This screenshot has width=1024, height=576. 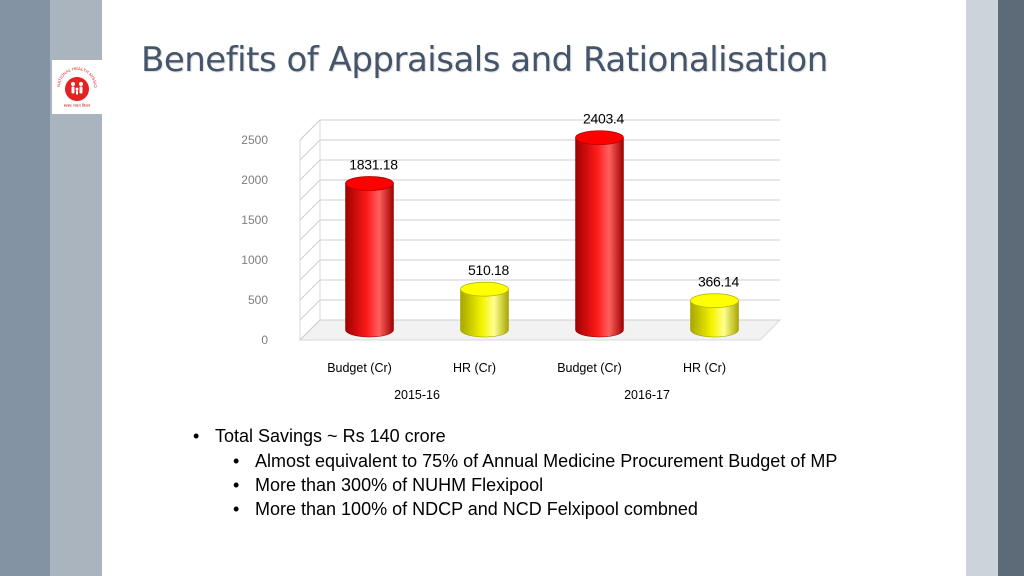 I want to click on sub-bullet-text: More than 300% of NUHM Flexipool, so click(x=399, y=485).